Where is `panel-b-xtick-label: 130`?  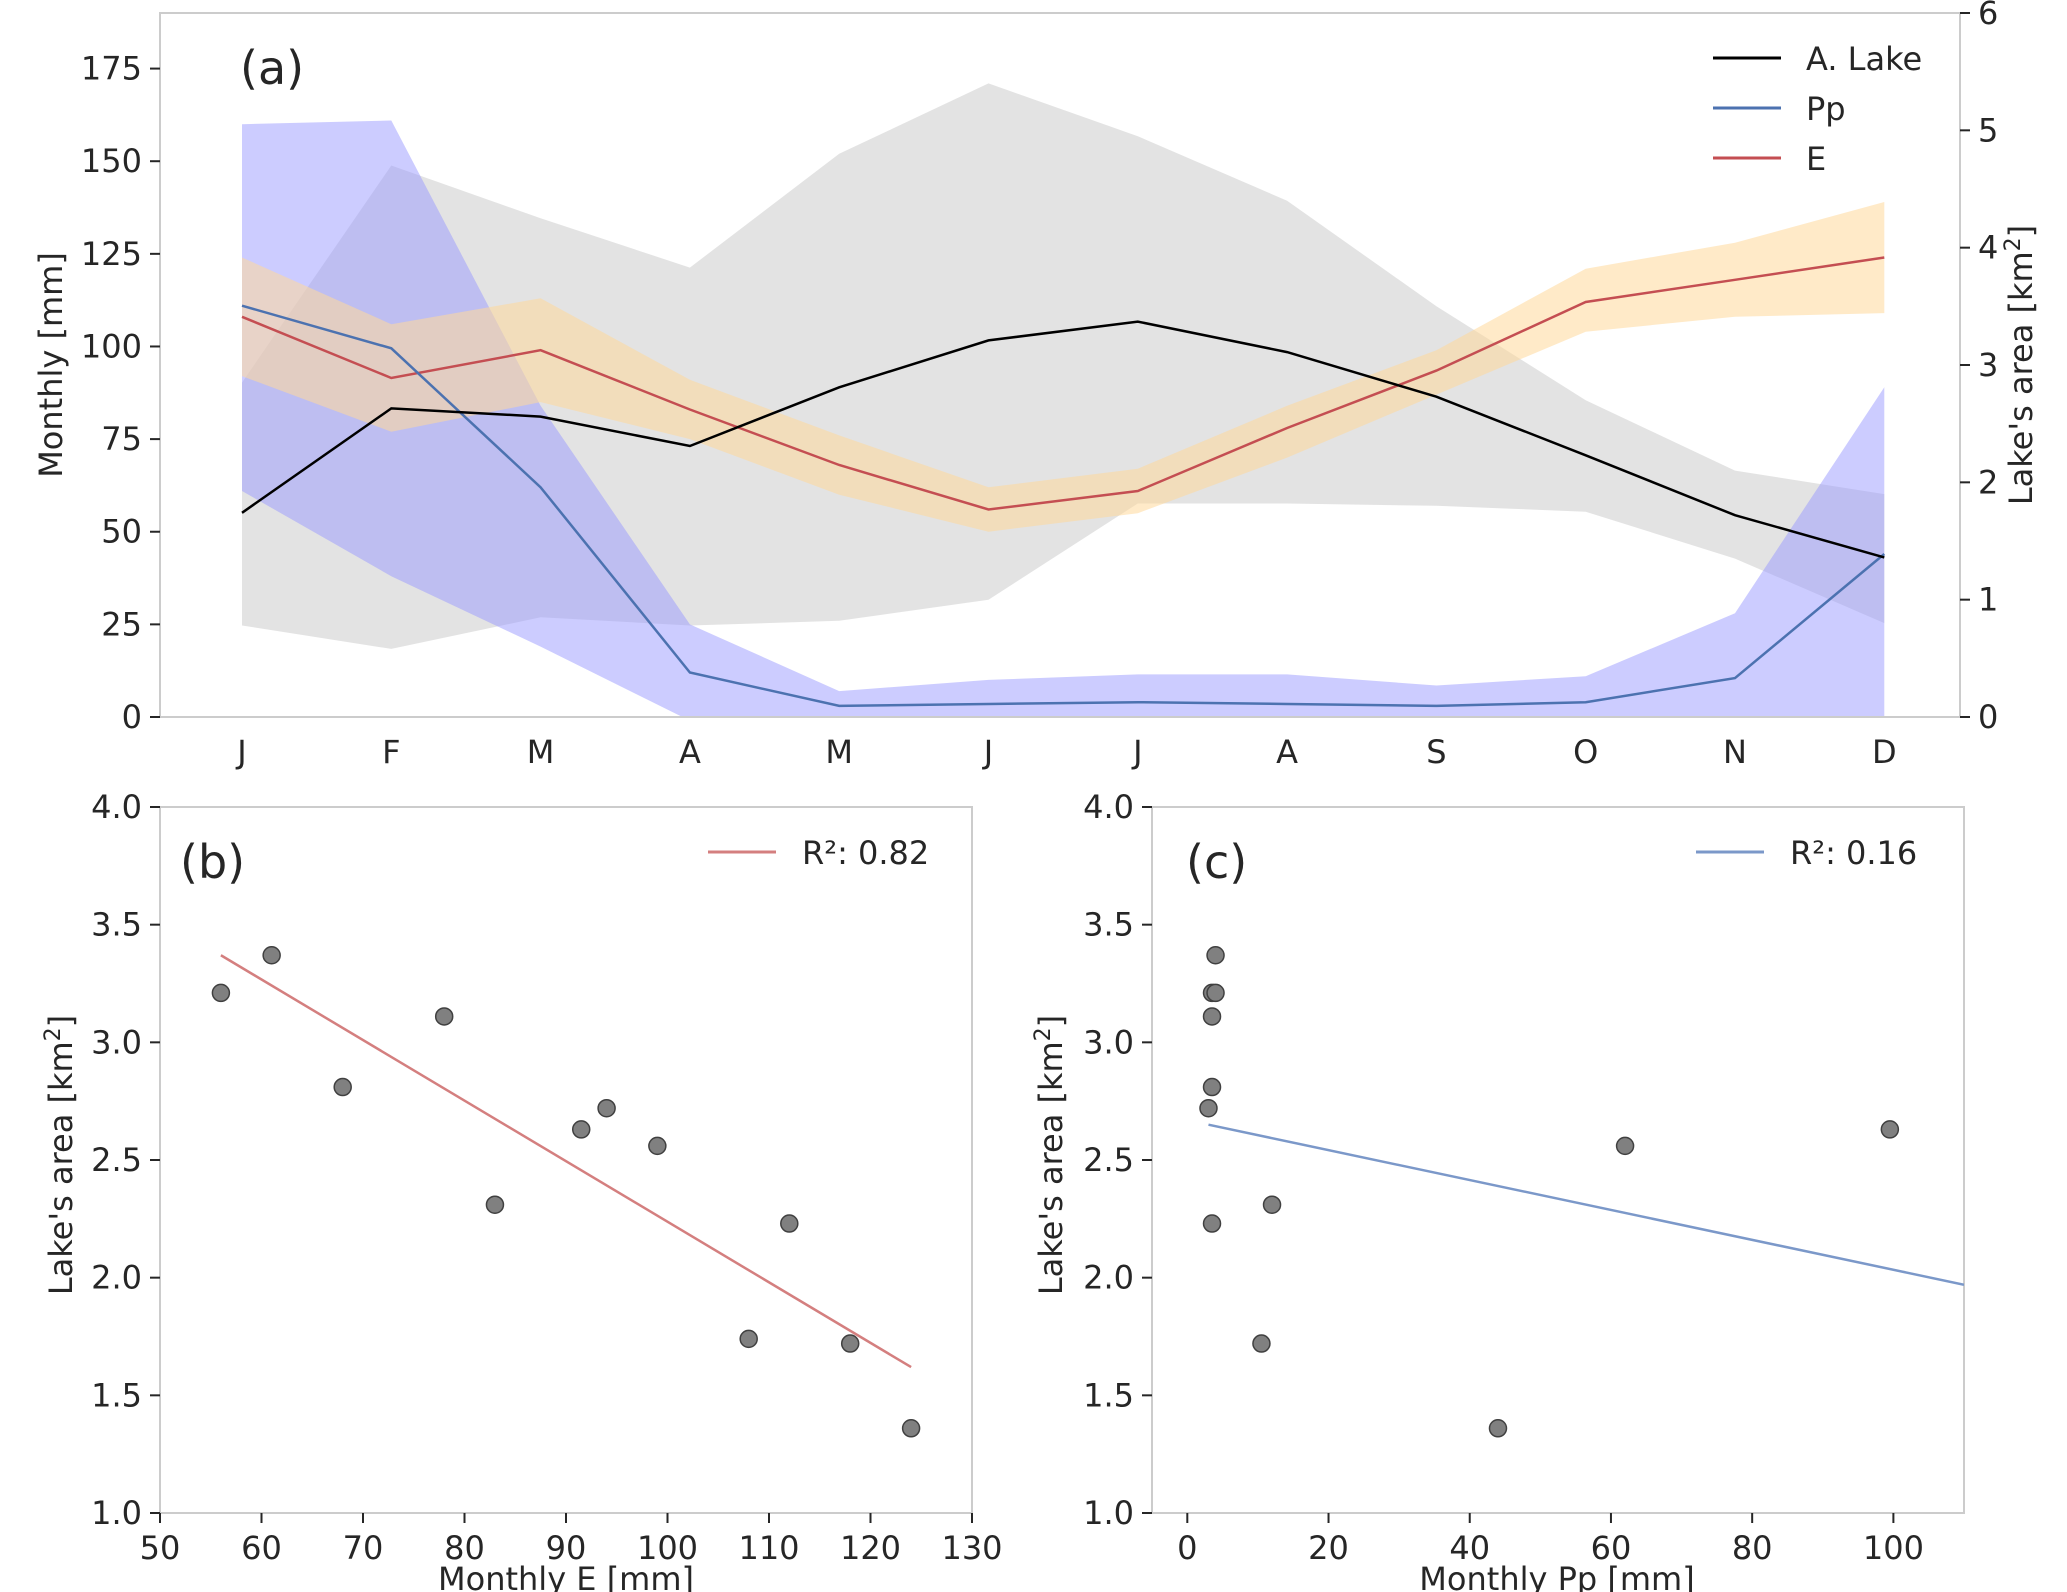 panel-b-xtick-label: 130 is located at coordinates (971, 1548).